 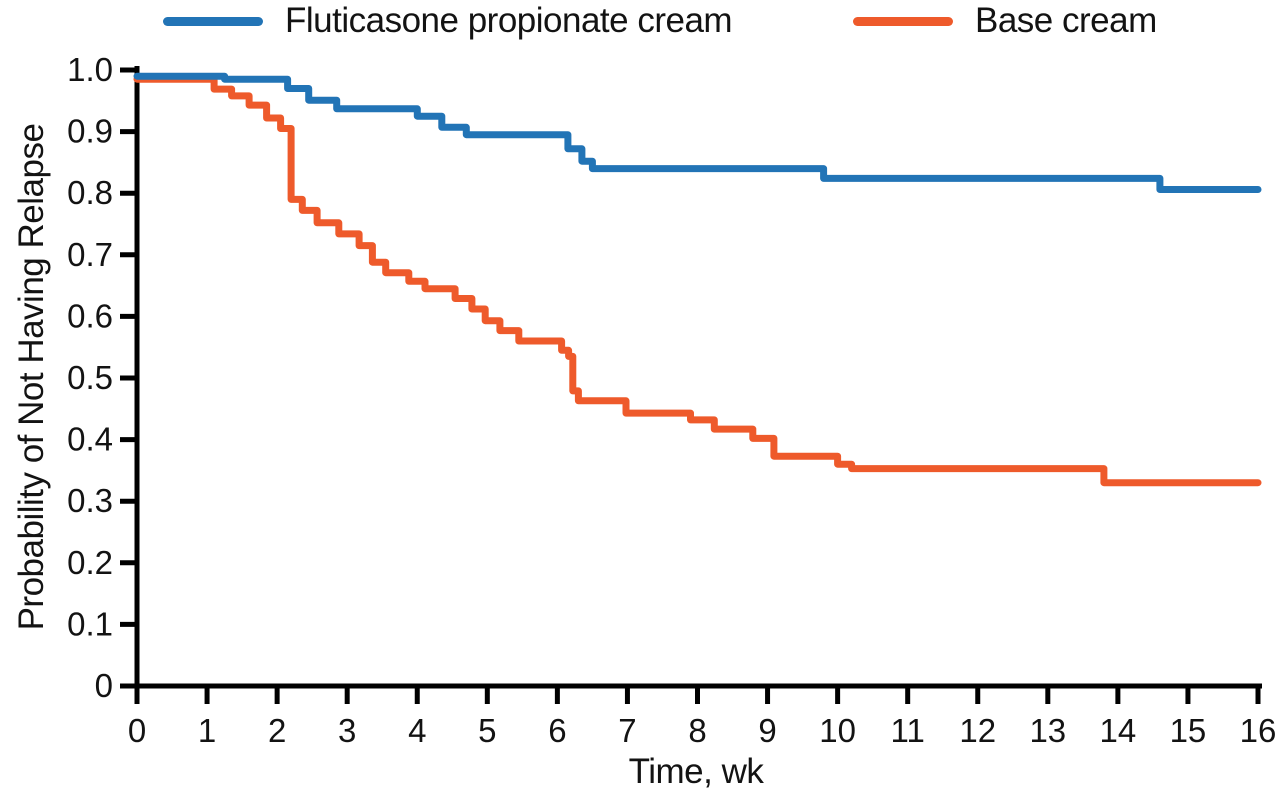 What do you see at coordinates (347, 730) in the screenshot?
I see `x-tick-label: 3` at bounding box center [347, 730].